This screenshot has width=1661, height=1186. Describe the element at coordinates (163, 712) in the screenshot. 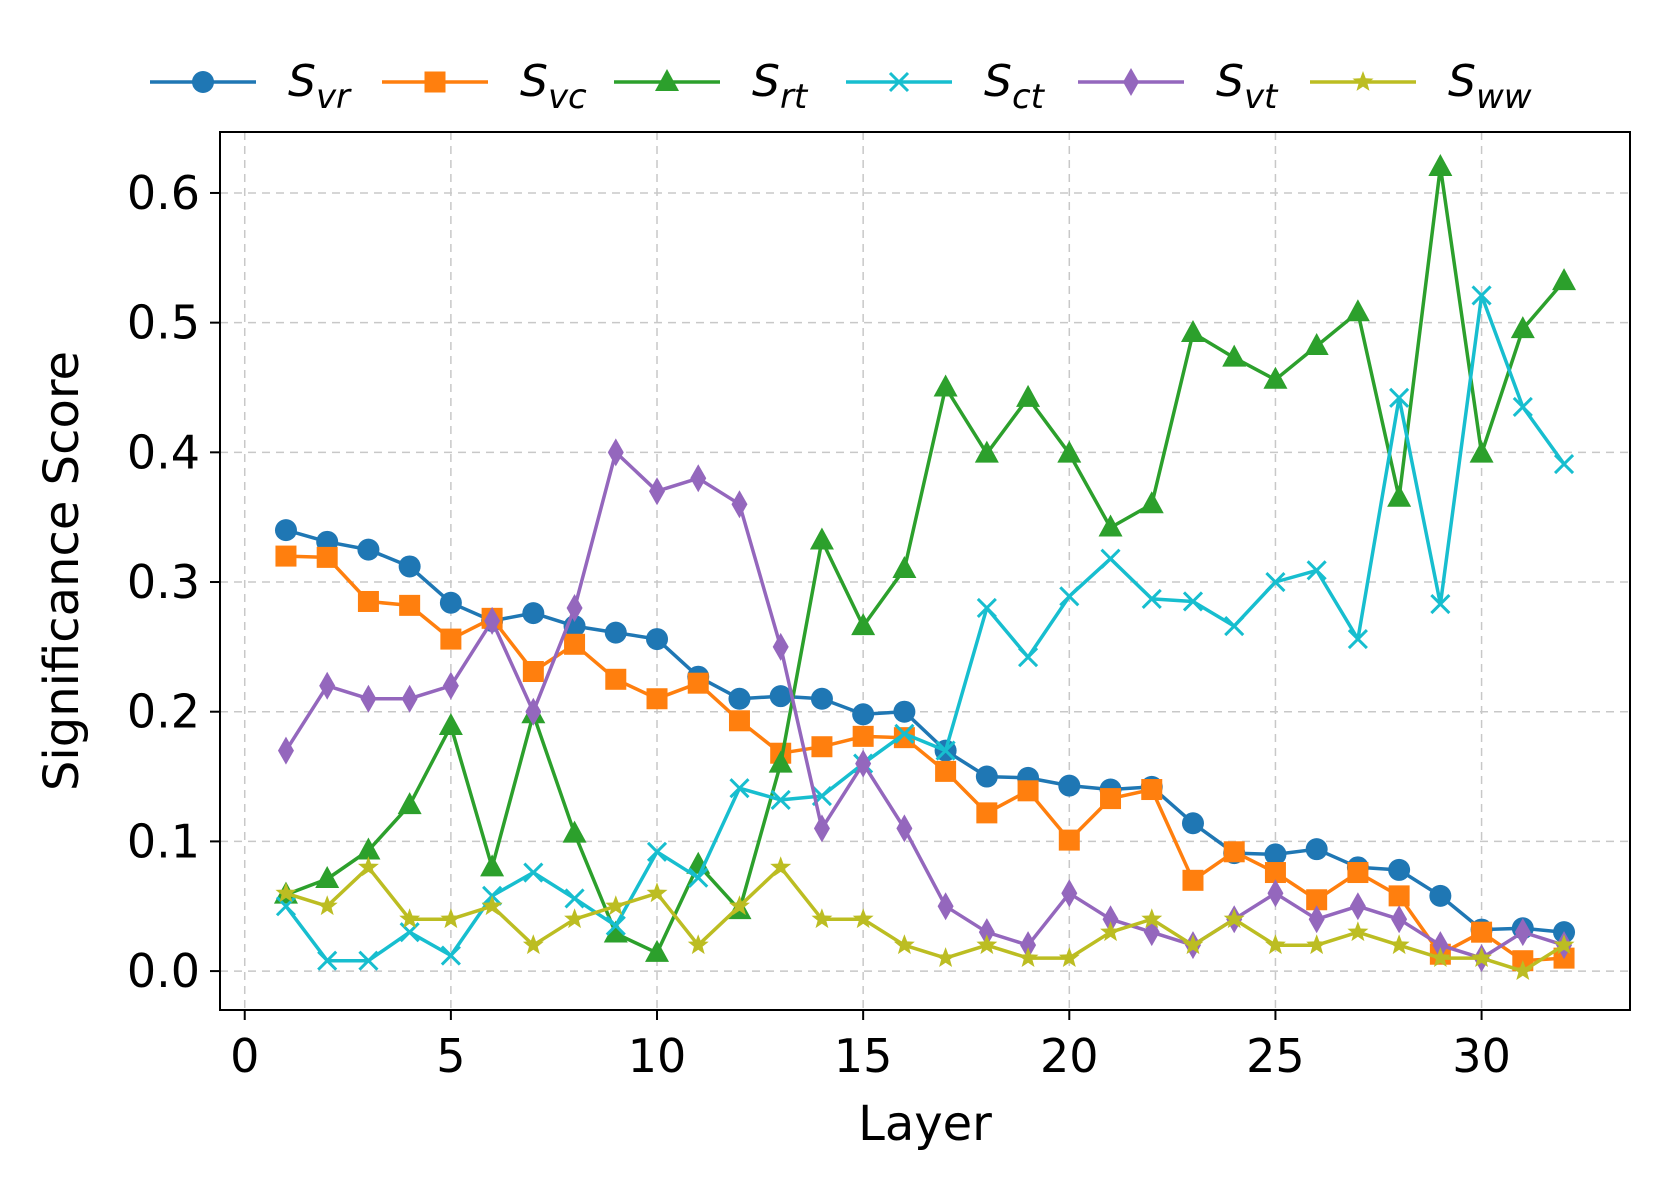

I see `y-tick-label: 0.2` at that location.